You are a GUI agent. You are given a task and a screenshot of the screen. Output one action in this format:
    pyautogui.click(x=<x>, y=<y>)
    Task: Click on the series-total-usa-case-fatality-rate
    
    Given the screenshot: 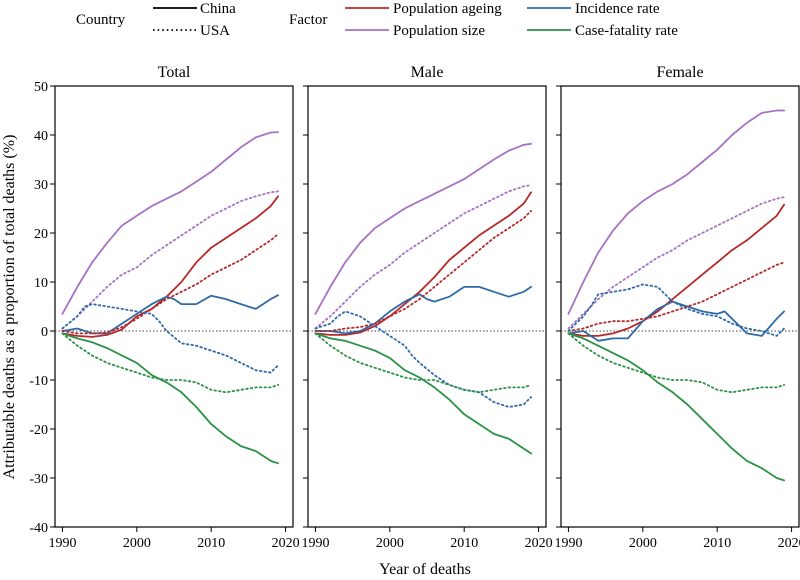 What is the action you would take?
    pyautogui.click(x=170, y=363)
    